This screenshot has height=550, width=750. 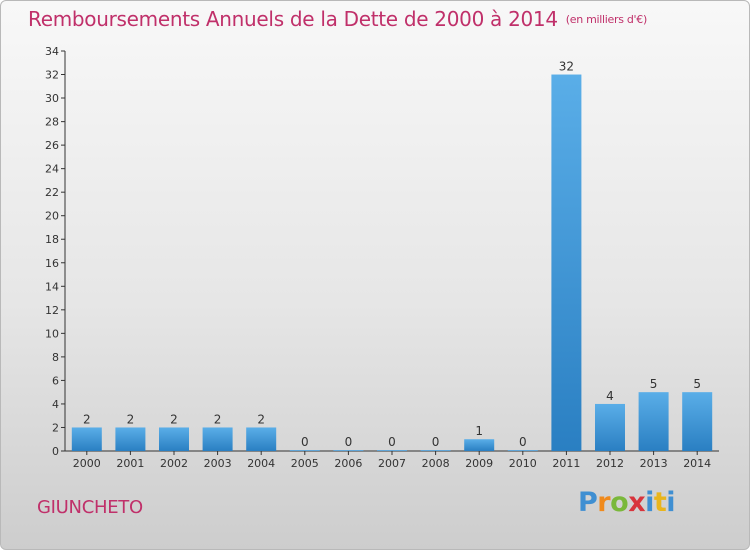 I want to click on x-tick-label-2003: 2003, so click(x=218, y=463).